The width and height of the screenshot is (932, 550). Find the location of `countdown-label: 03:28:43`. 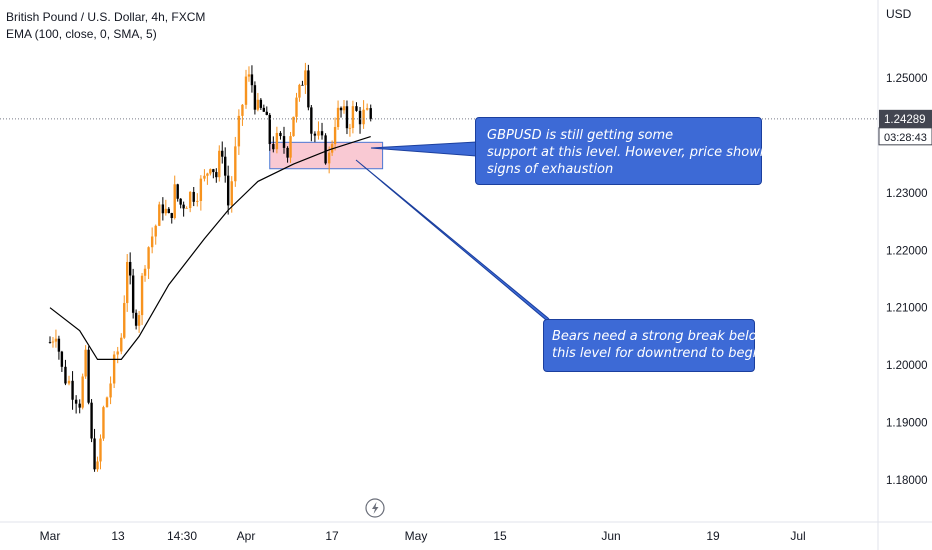

countdown-label: 03:28:43 is located at coordinates (905, 138).